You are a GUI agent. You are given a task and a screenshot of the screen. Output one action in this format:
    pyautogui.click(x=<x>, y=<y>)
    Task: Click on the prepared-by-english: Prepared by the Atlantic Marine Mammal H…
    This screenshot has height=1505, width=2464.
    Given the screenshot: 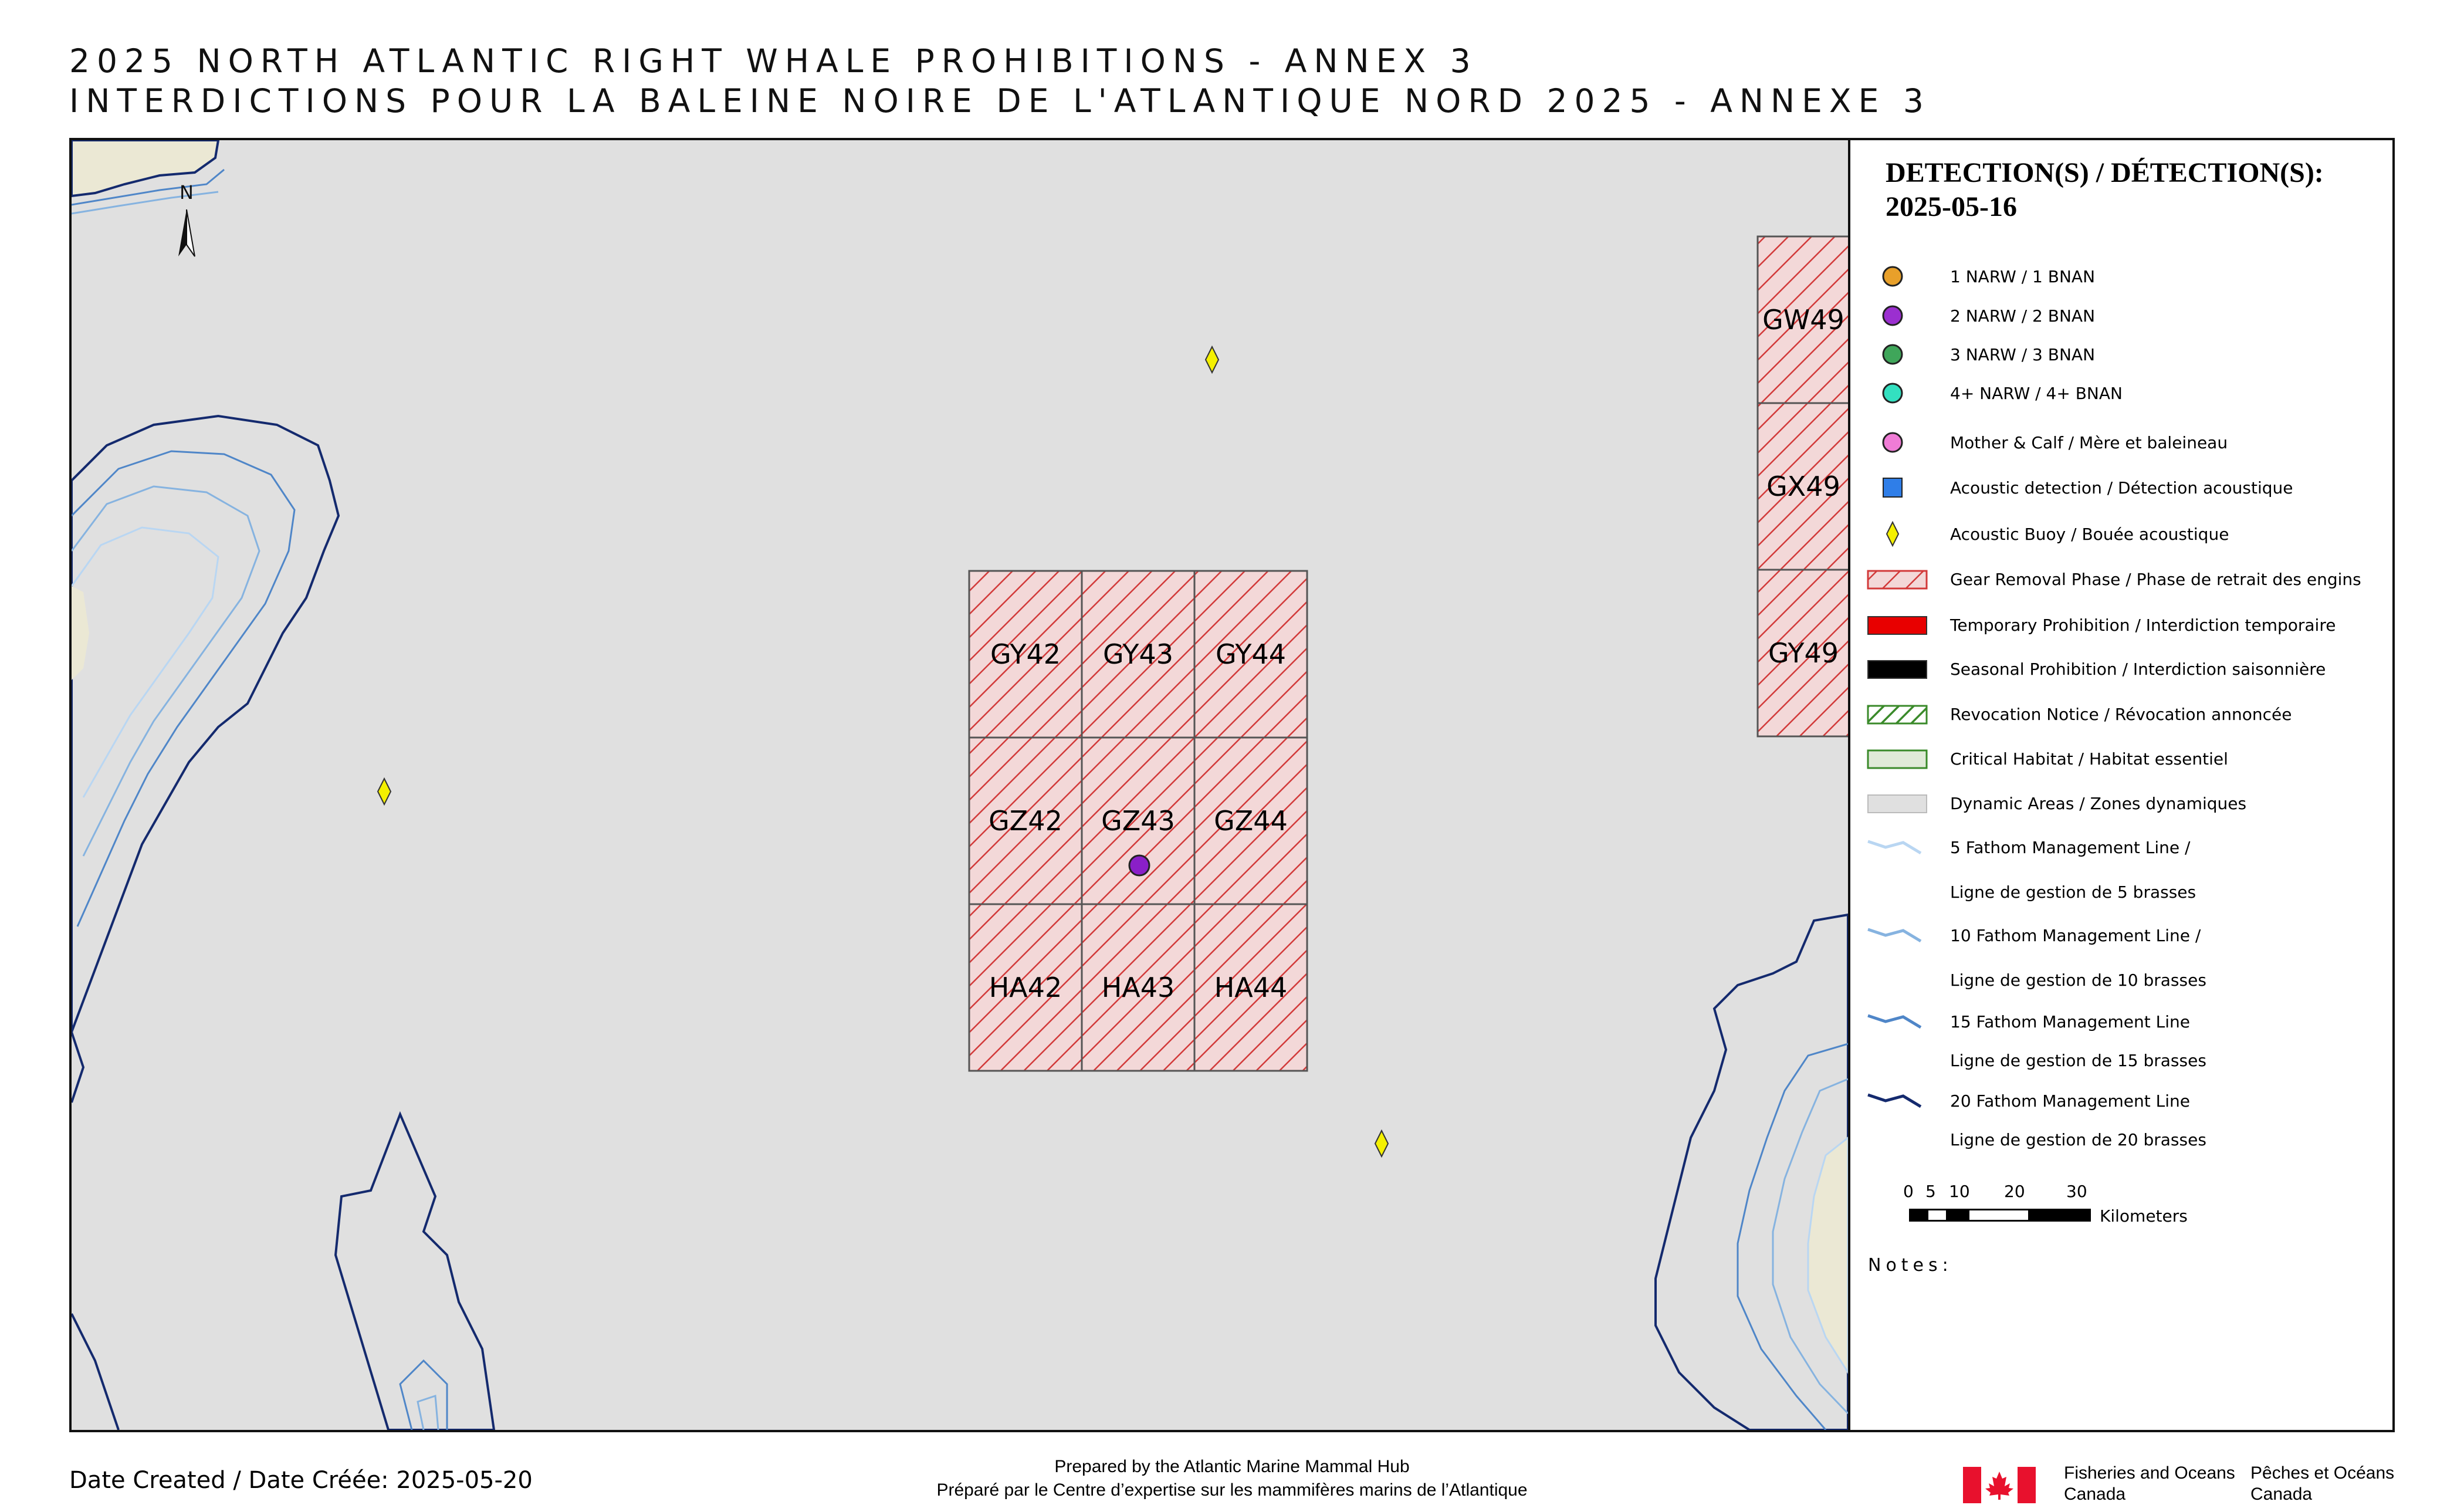 What is the action you would take?
    pyautogui.click(x=1232, y=1466)
    